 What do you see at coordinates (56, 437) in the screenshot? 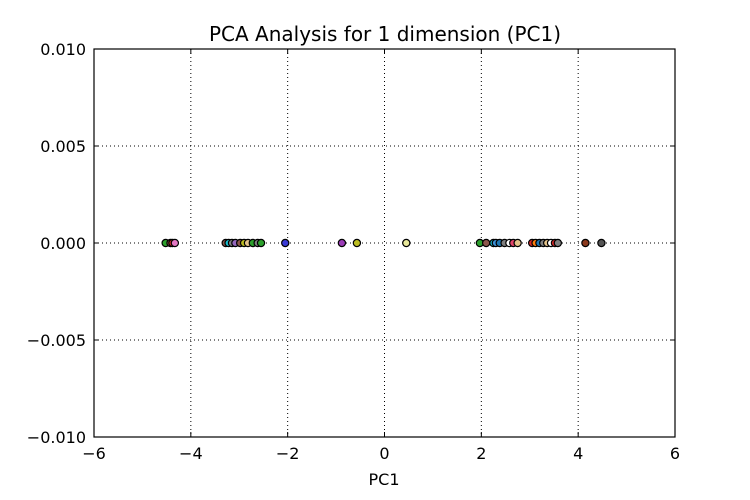
I see `y-tick-label: −0.010` at bounding box center [56, 437].